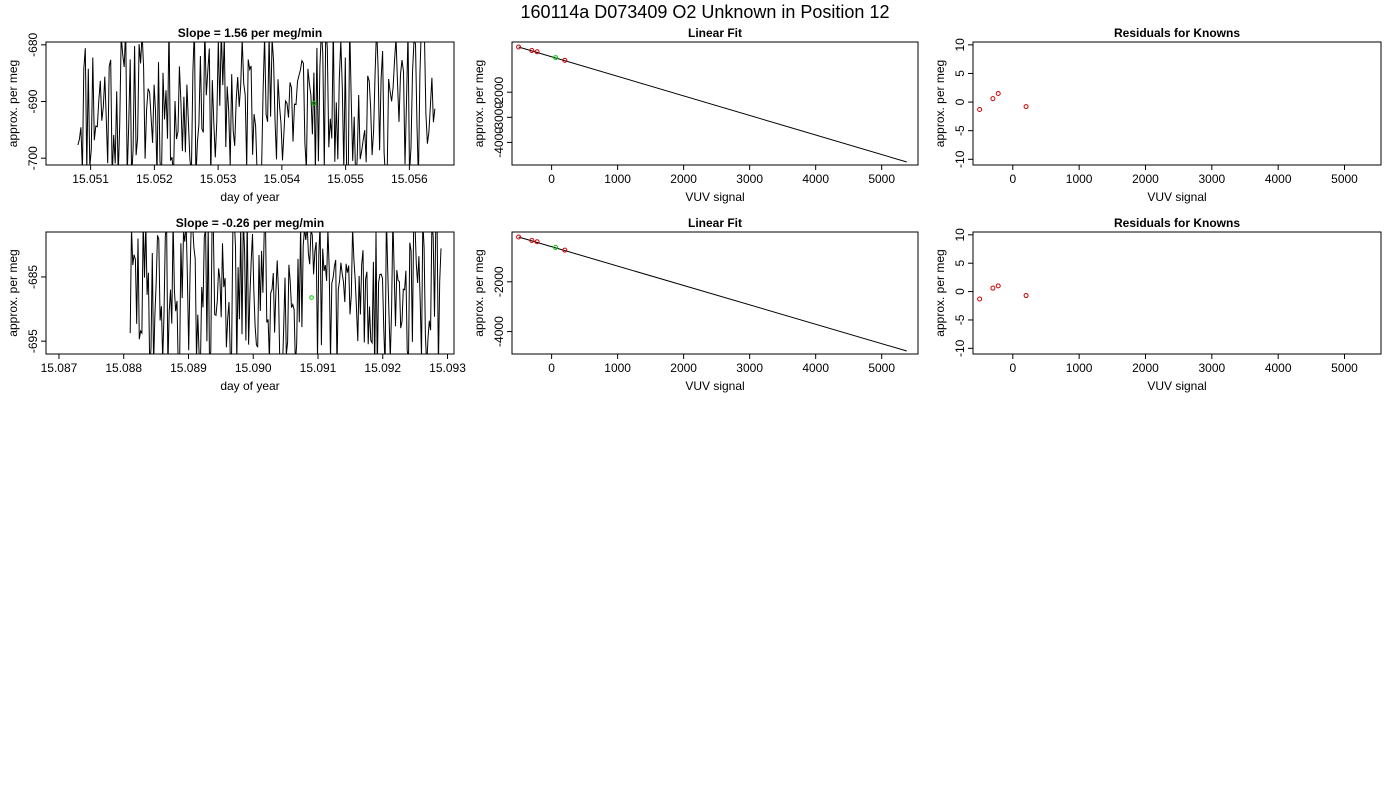 Image resolution: width=1400 pixels, height=800 pixels. Describe the element at coordinates (188, 368) in the screenshot. I see `x-tick-label: 15.089` at that location.